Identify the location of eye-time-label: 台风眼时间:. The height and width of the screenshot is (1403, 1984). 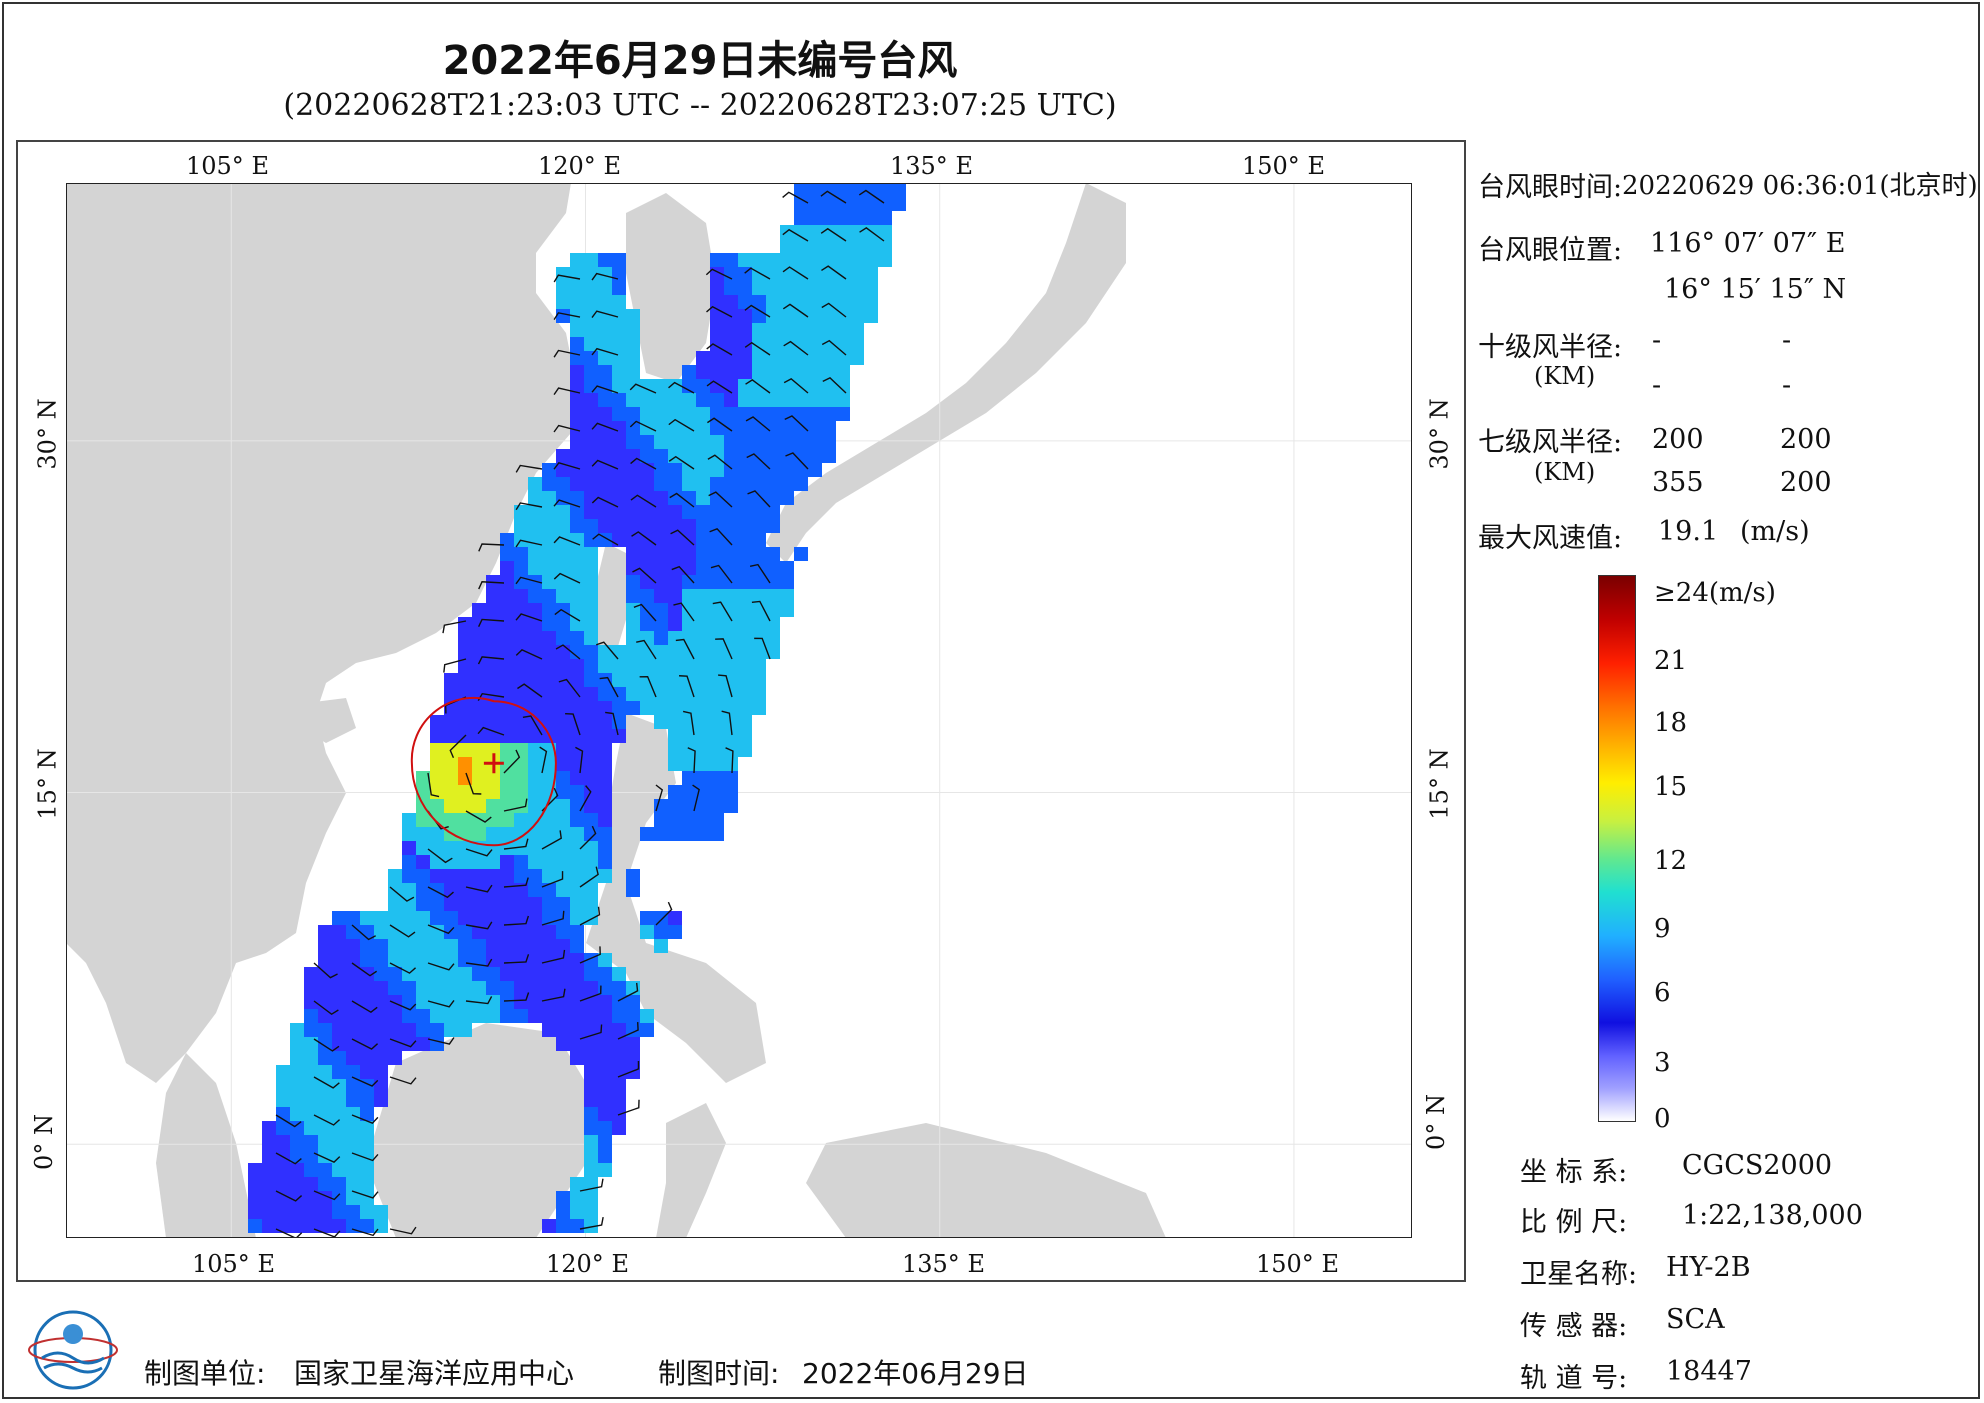
(1550, 187).